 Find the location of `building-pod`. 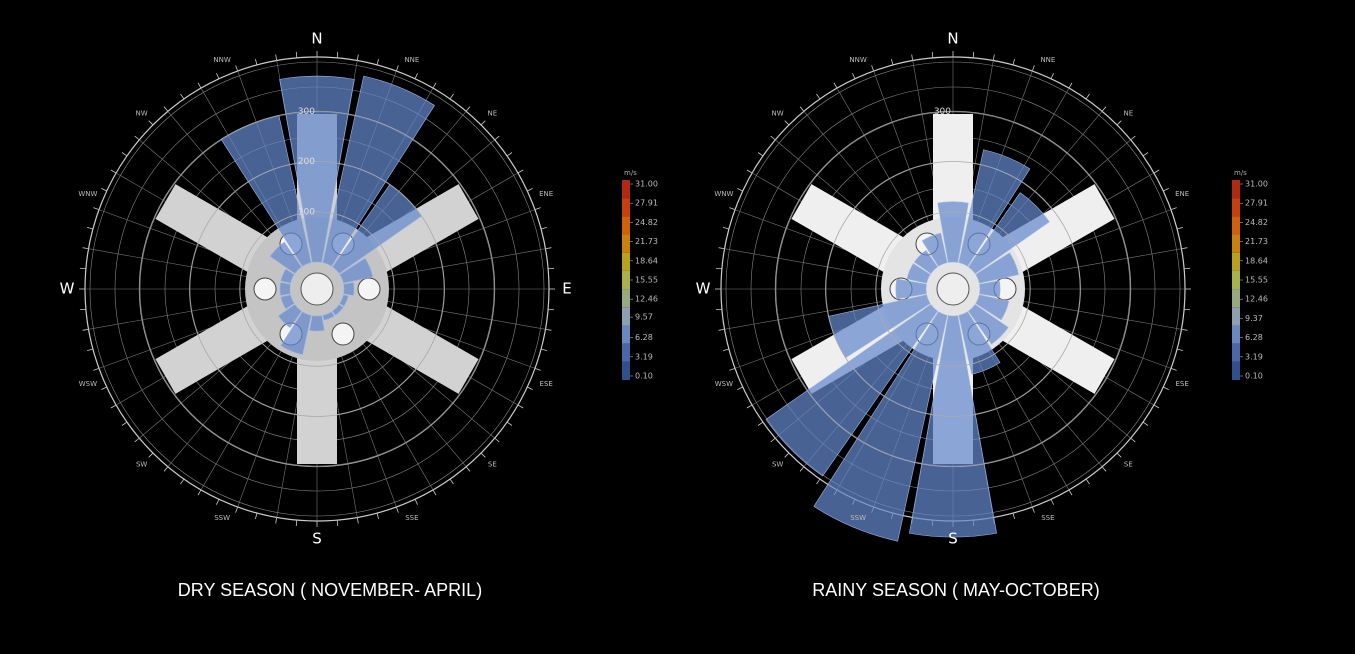

building-pod is located at coordinates (343, 334).